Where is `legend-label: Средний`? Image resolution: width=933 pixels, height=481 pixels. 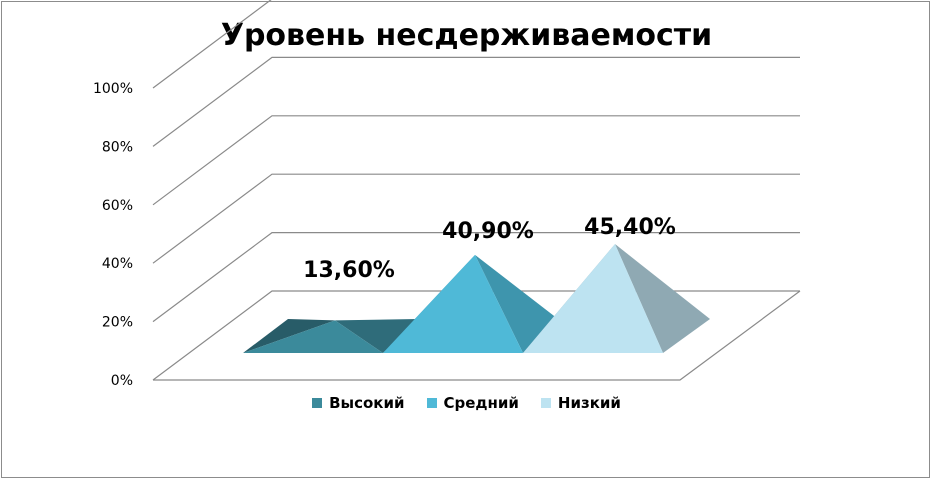
legend-label: Средний is located at coordinates (481, 403).